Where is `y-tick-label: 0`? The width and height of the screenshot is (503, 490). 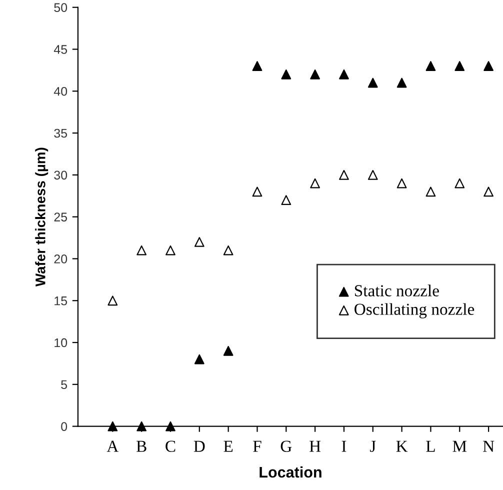
y-tick-label: 0 is located at coordinates (64, 426).